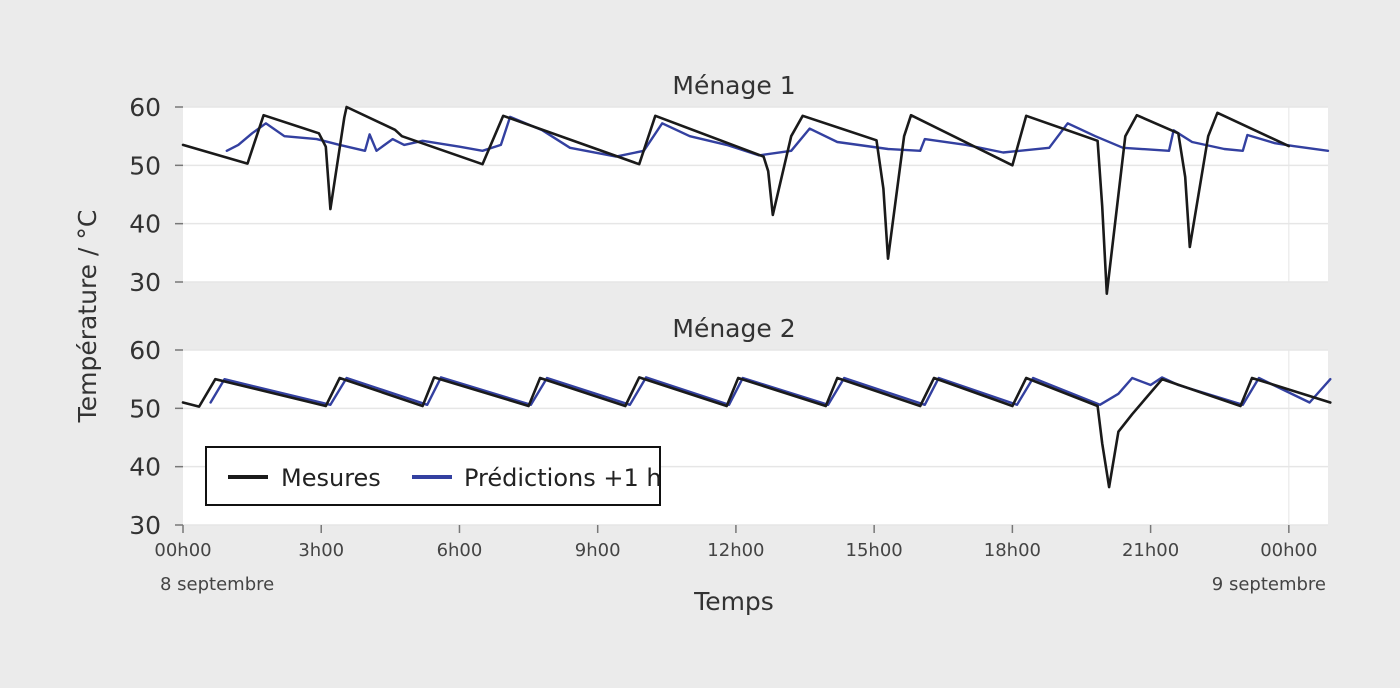  What do you see at coordinates (145, 408) in the screenshot?
I see `panel-2-y-tick-label: 50` at bounding box center [145, 408].